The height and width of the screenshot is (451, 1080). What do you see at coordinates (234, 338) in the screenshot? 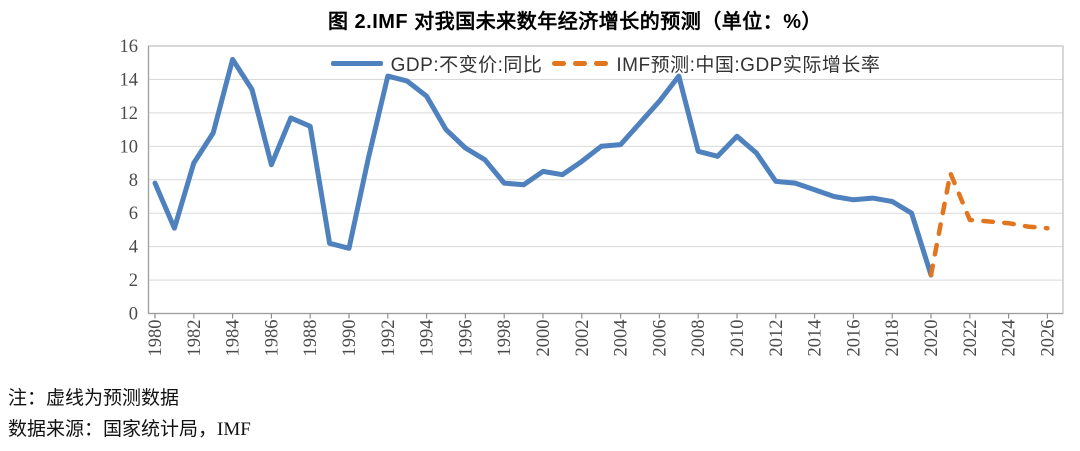
I see `svg-text: 1984` at bounding box center [234, 338].